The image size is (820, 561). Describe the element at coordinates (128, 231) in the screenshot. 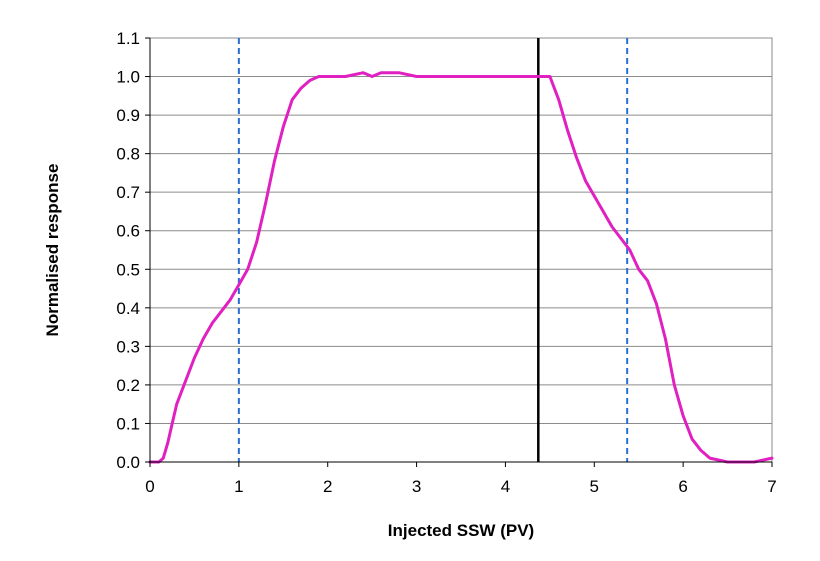

I see `y-tick-label: 0.6` at that location.